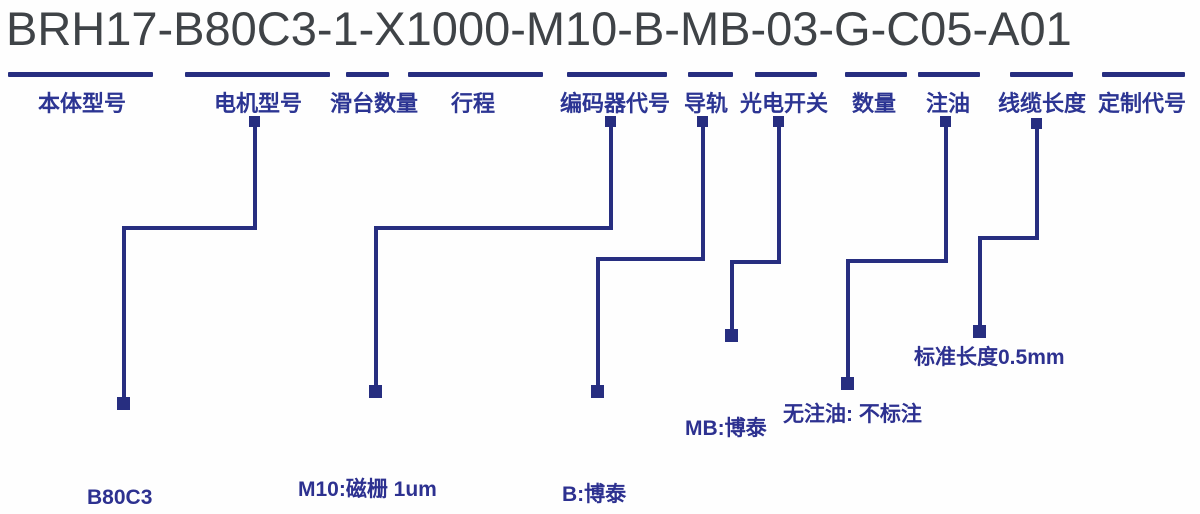  What do you see at coordinates (594, 494) in the screenshot?
I see `option-item: B:博泰` at bounding box center [594, 494].